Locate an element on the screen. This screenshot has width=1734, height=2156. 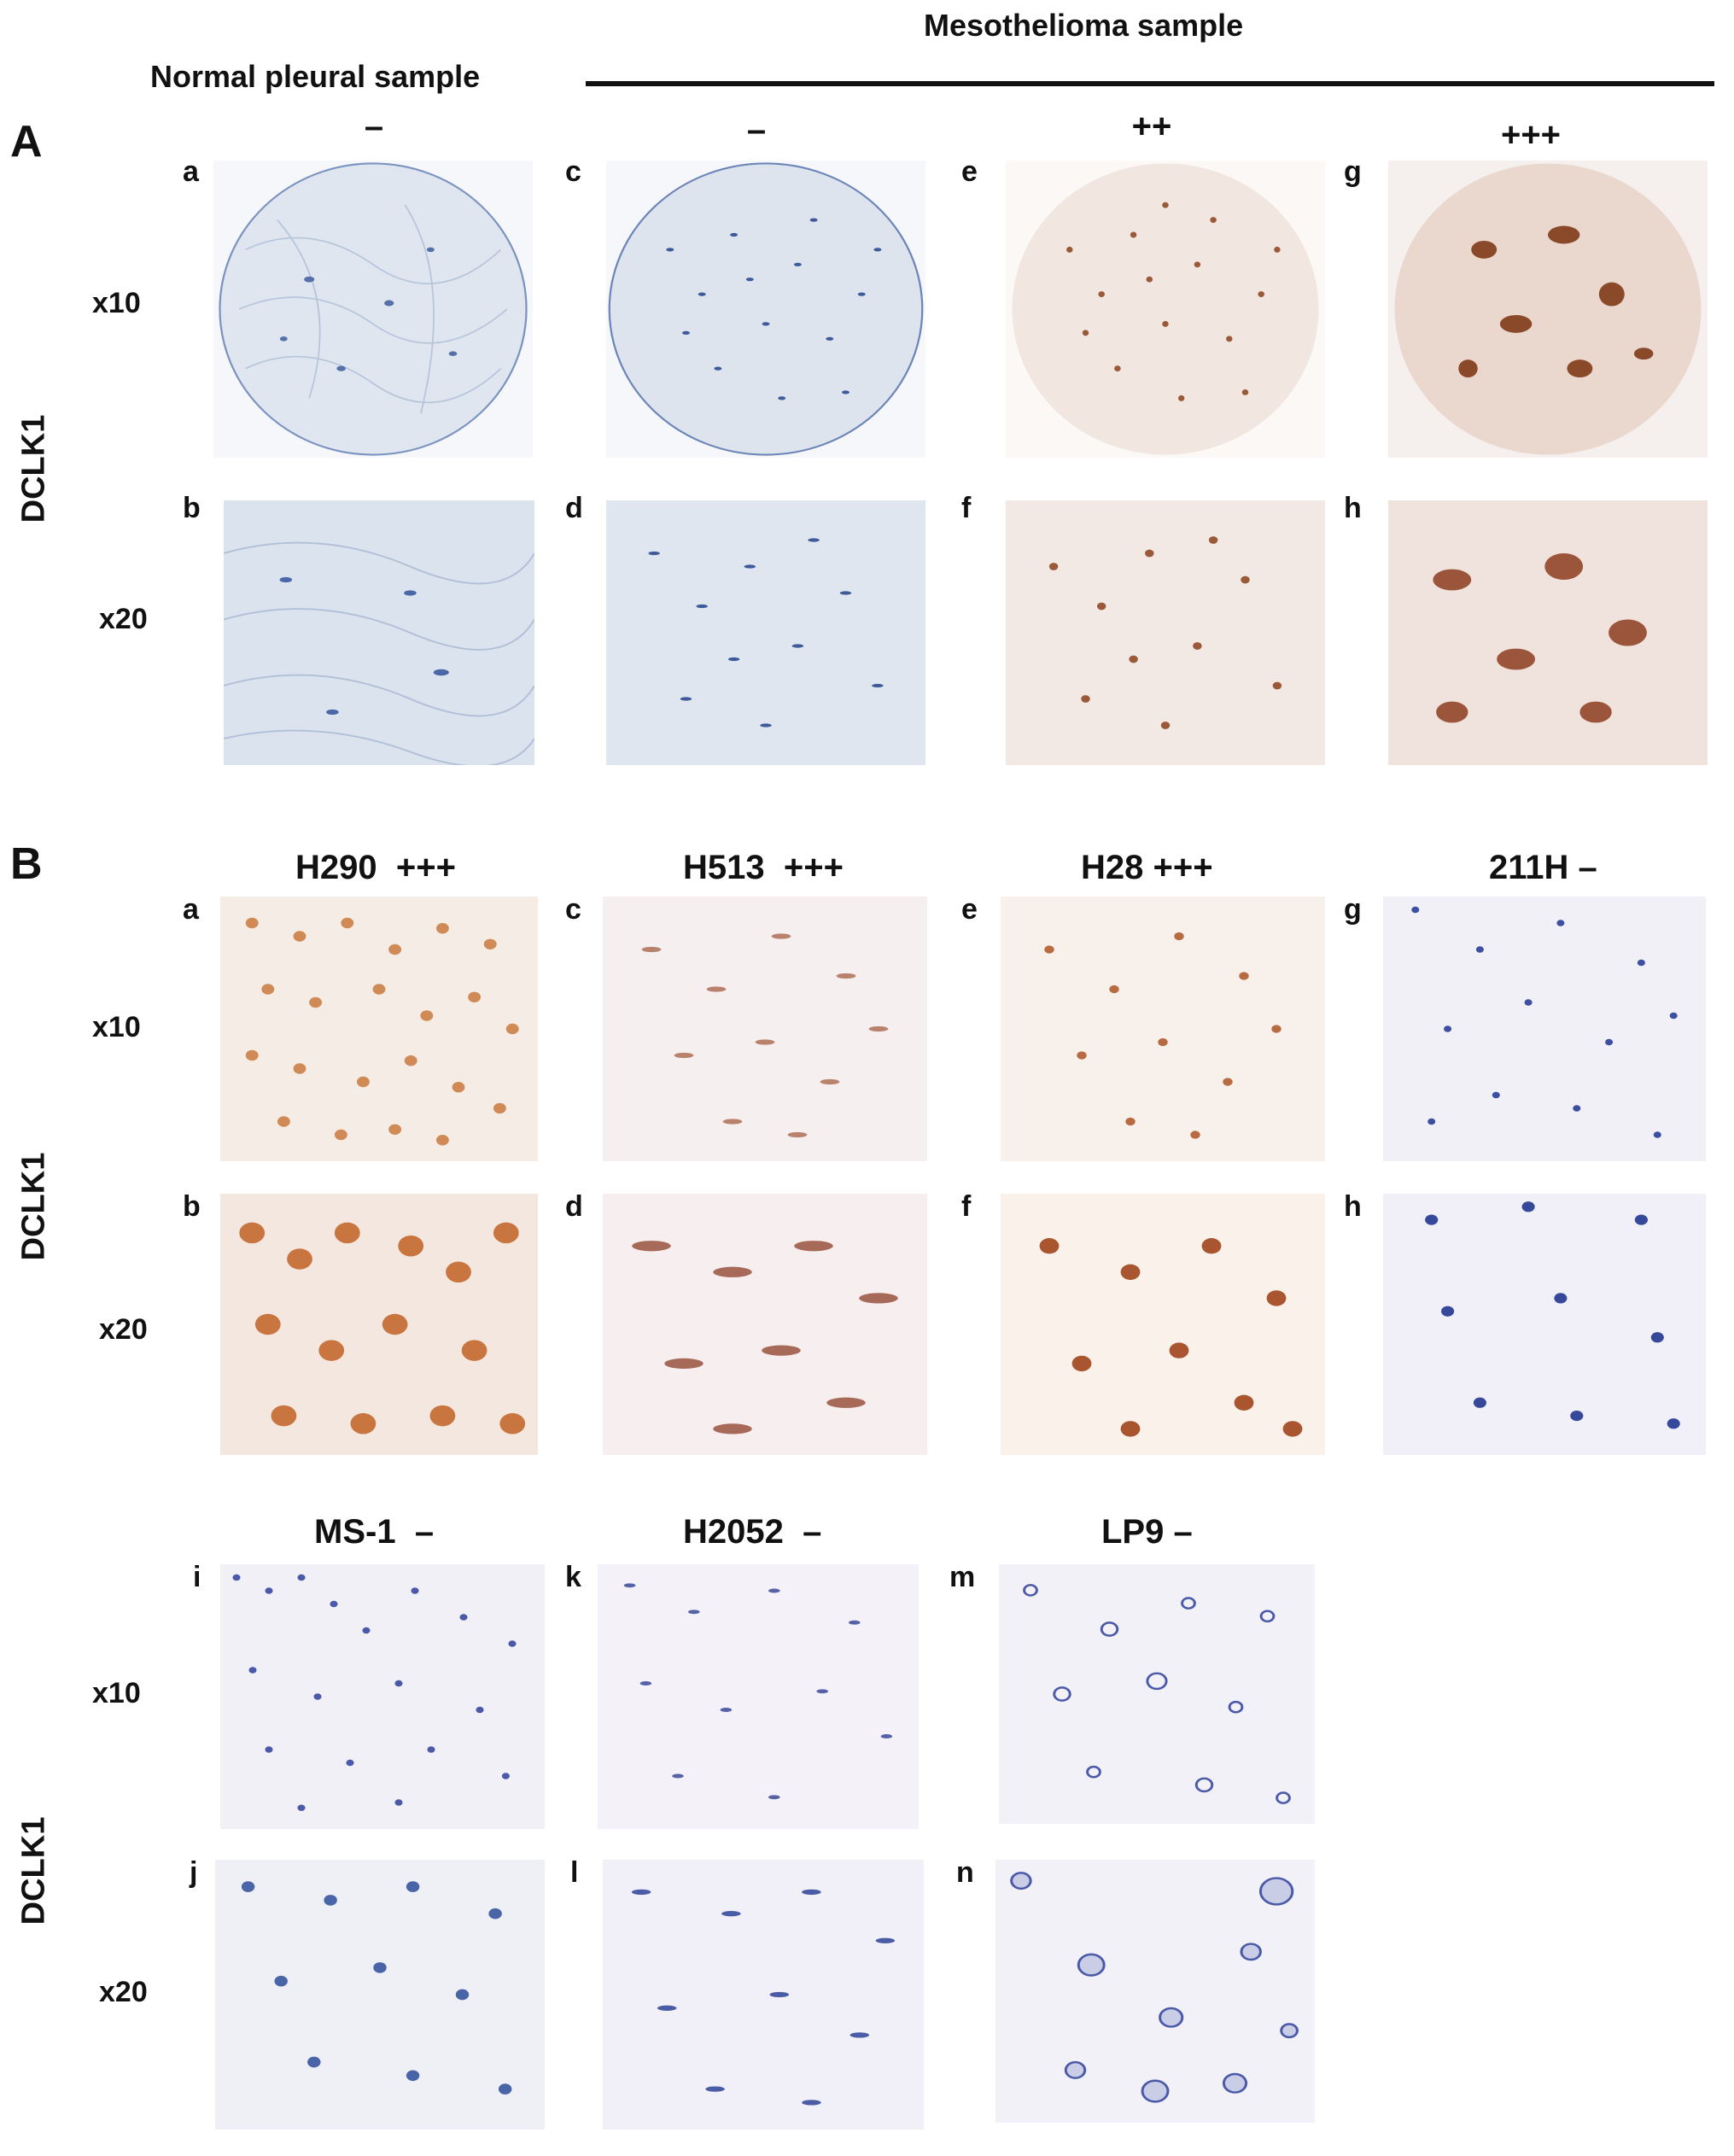
micrograph-h-meso-x20 is located at coordinates (1548, 632).